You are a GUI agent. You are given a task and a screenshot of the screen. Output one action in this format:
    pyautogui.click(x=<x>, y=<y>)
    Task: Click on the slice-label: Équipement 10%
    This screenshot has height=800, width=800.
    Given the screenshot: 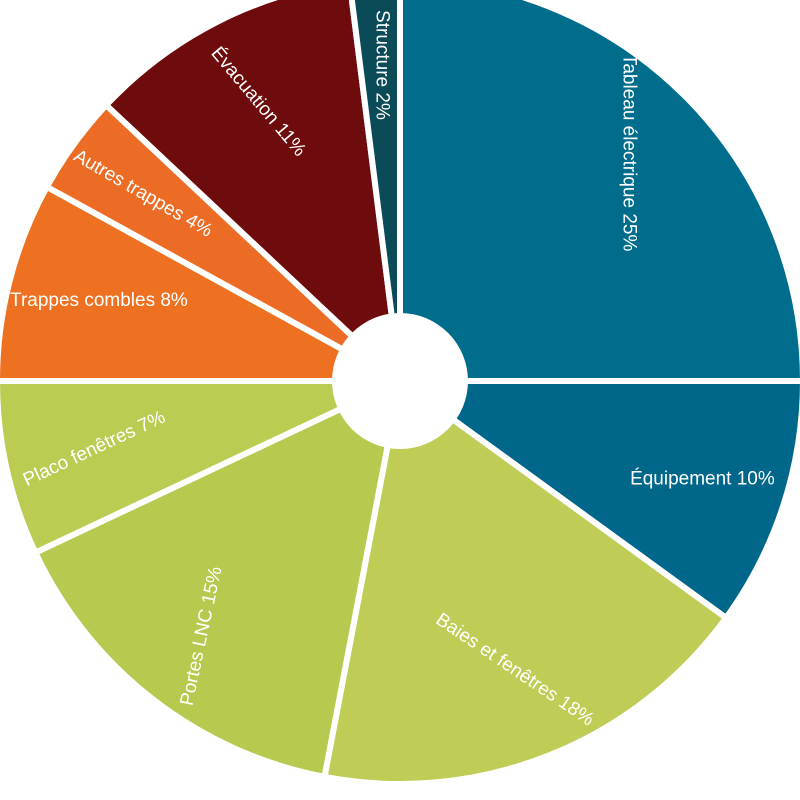 What is the action you would take?
    pyautogui.click(x=702, y=478)
    